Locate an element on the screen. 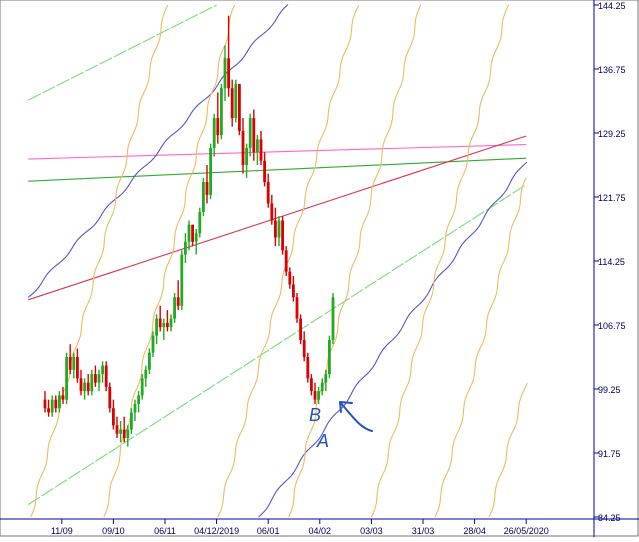 This screenshot has height=542, width=639. x-tick-label: 26/05/2020 is located at coordinates (526, 531).